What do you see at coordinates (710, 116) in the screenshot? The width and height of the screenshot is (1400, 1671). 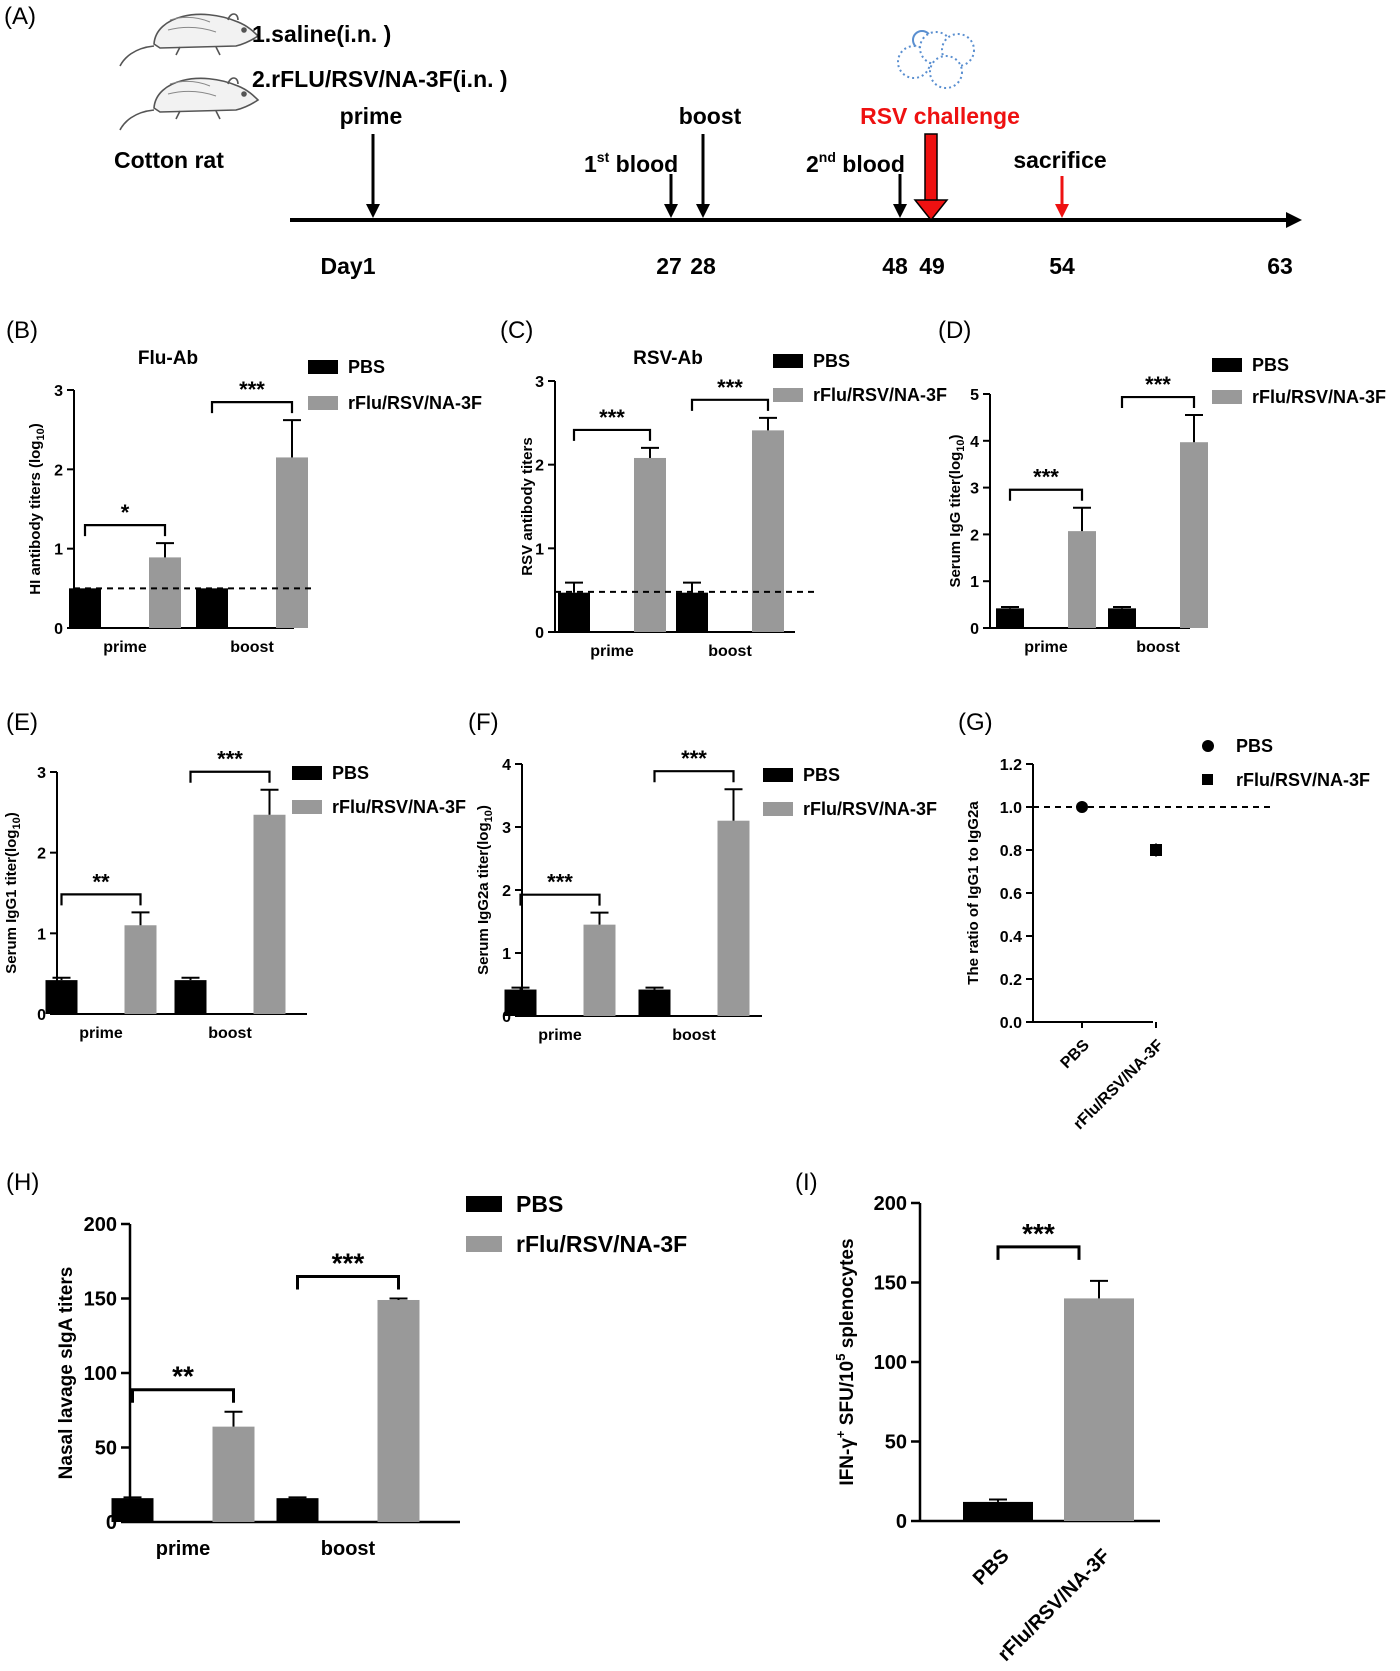 I see `event-boost: boost` at bounding box center [710, 116].